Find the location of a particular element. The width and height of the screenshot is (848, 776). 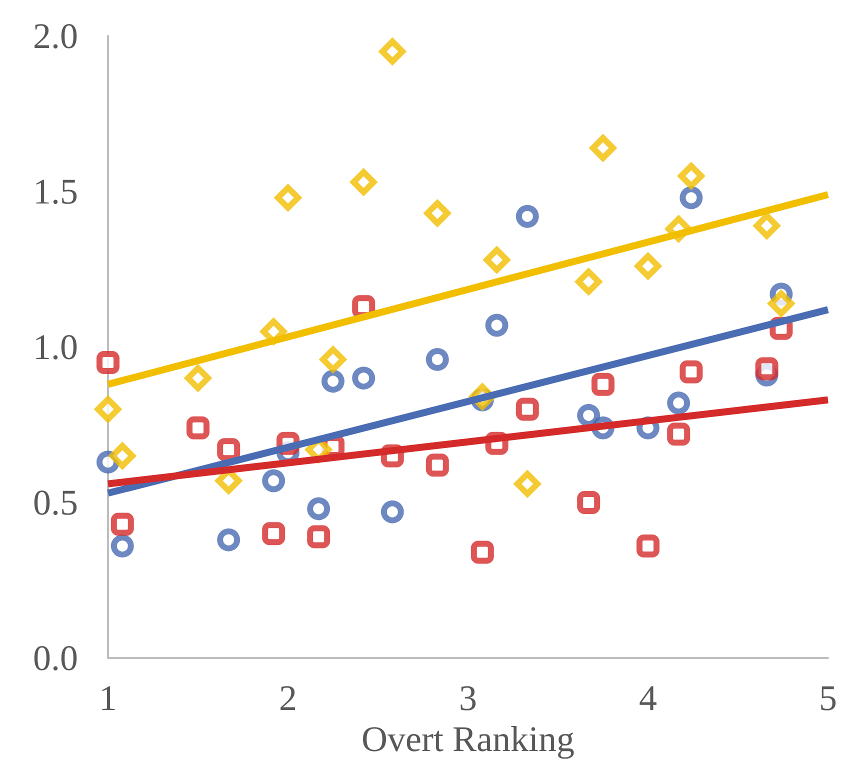

x-axis-title: Overt Ranking is located at coordinates (468, 738).